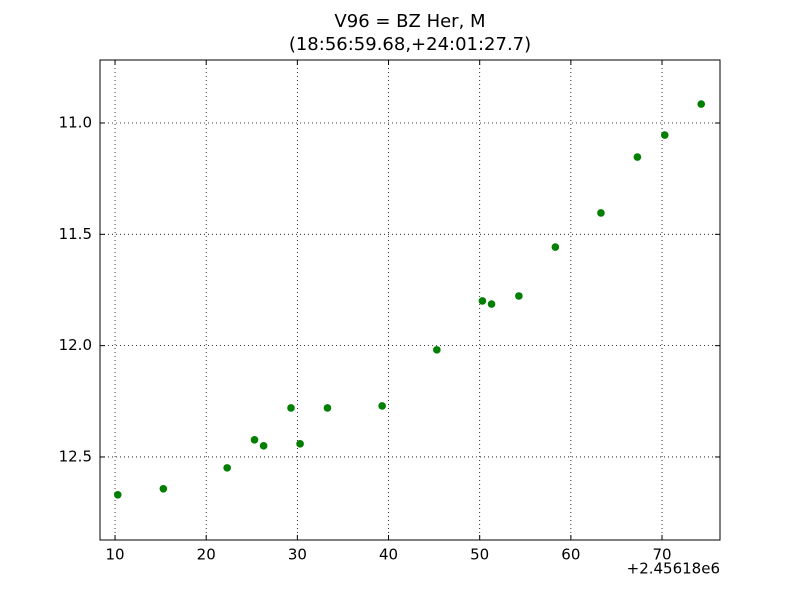 Image resolution: width=800 pixels, height=600 pixels. I want to click on x-tick-label: 40, so click(388, 555).